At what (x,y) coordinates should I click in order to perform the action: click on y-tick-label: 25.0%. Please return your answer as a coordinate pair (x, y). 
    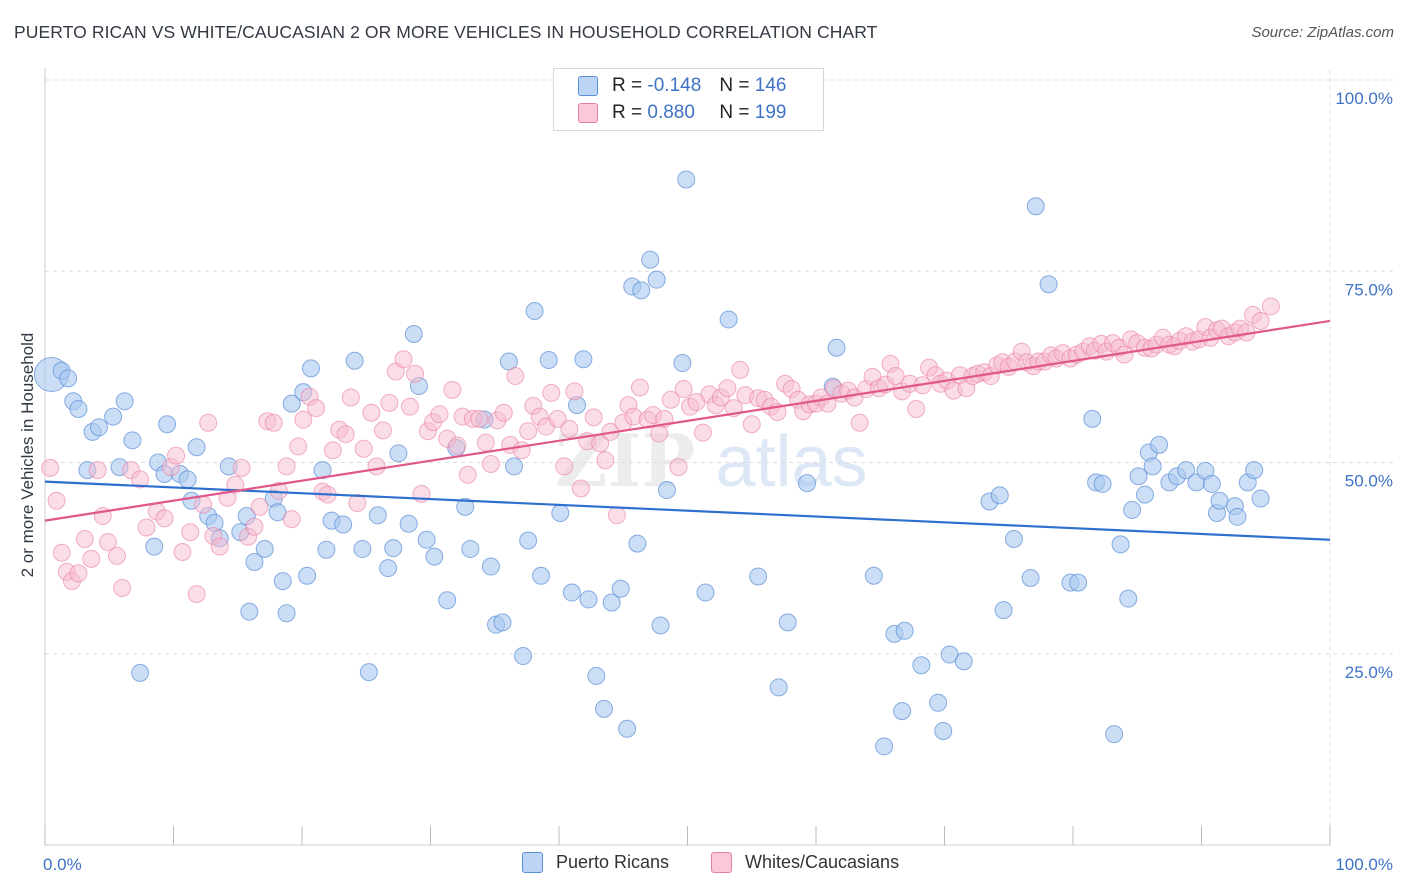
    Looking at the image, I should click on (1369, 672).